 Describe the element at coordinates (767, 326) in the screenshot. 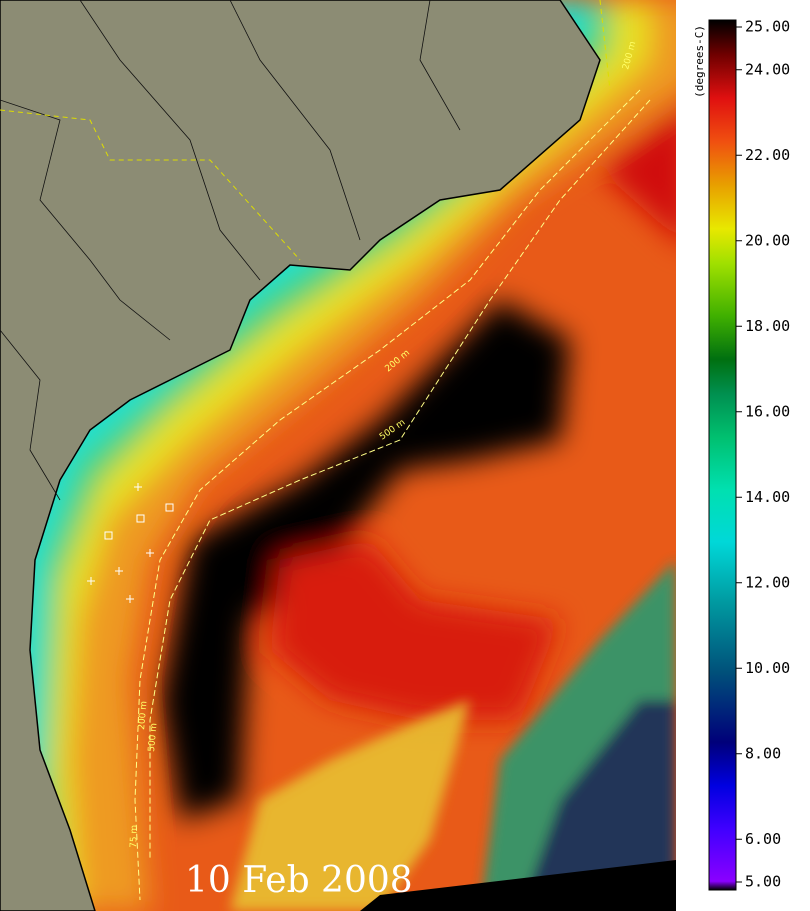

I see `colorbar-tick-label: 18.00` at that location.